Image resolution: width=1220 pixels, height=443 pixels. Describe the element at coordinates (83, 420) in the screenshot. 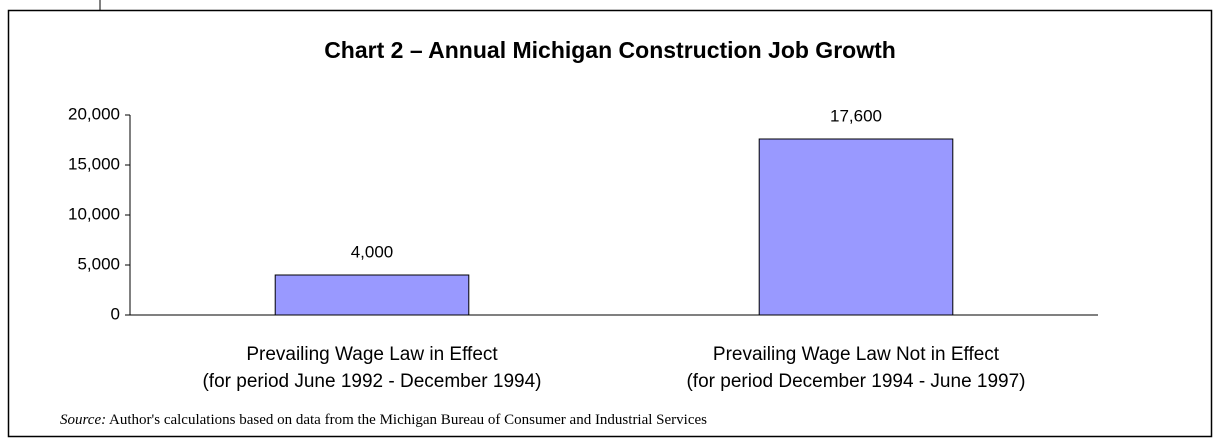

I see `source-label: Source:` at that location.